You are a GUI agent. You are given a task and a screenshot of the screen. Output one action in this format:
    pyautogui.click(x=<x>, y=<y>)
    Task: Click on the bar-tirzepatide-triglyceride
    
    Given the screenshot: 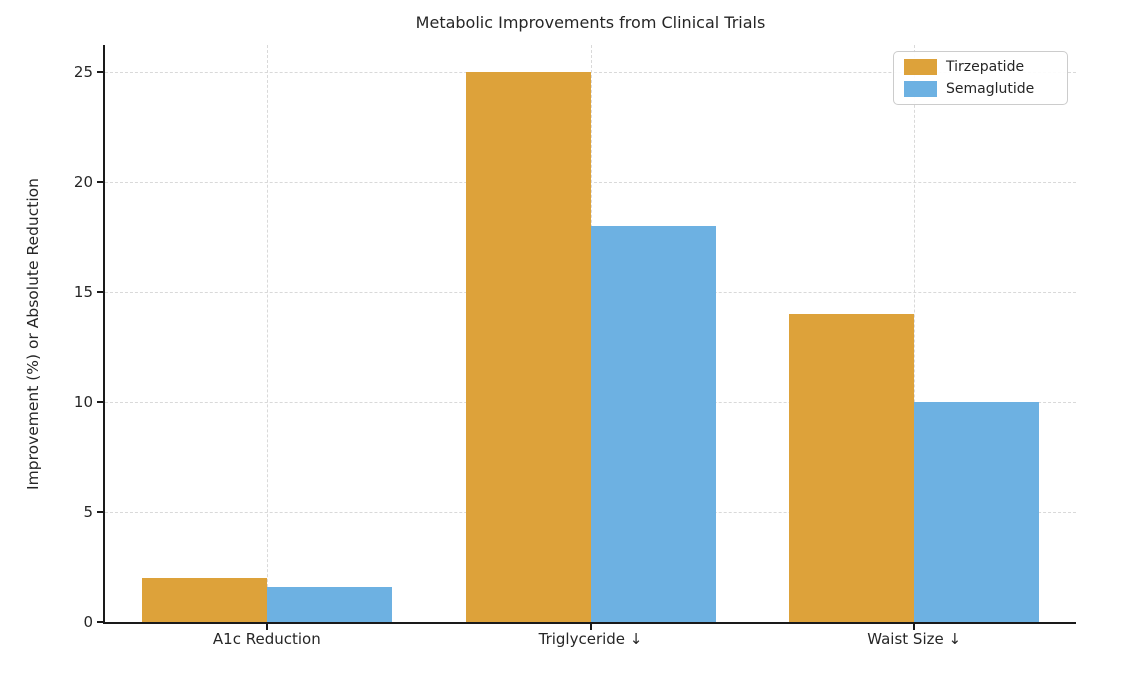 What is the action you would take?
    pyautogui.click(x=528, y=347)
    